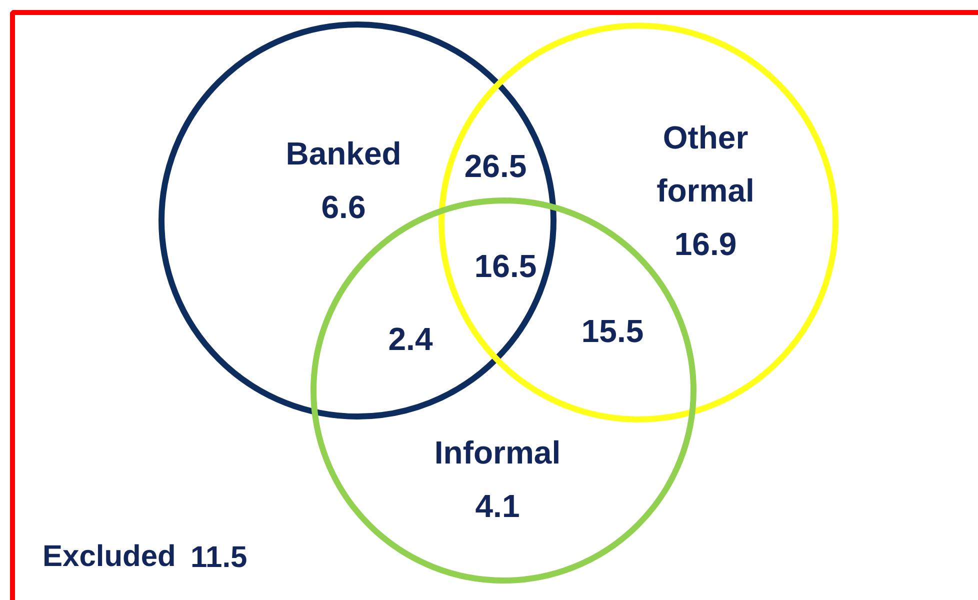 The width and height of the screenshot is (978, 600). Describe the element at coordinates (344, 154) in the screenshot. I see `category-label: Banked` at that location.